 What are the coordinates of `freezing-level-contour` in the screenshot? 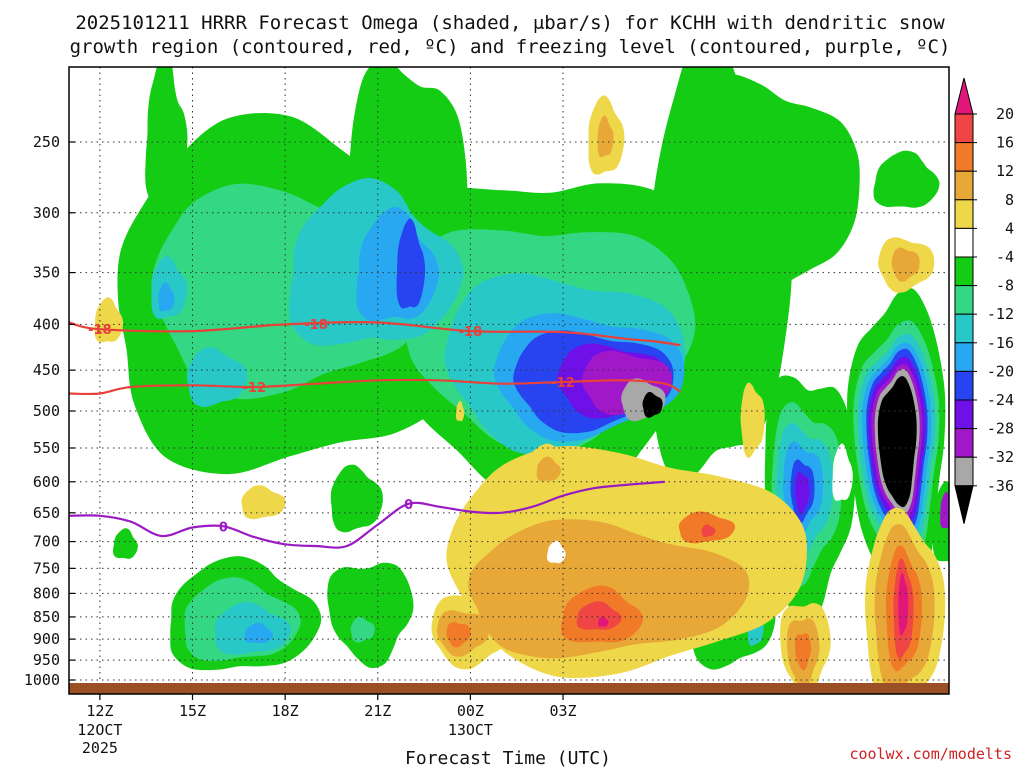 It's located at (367, 514).